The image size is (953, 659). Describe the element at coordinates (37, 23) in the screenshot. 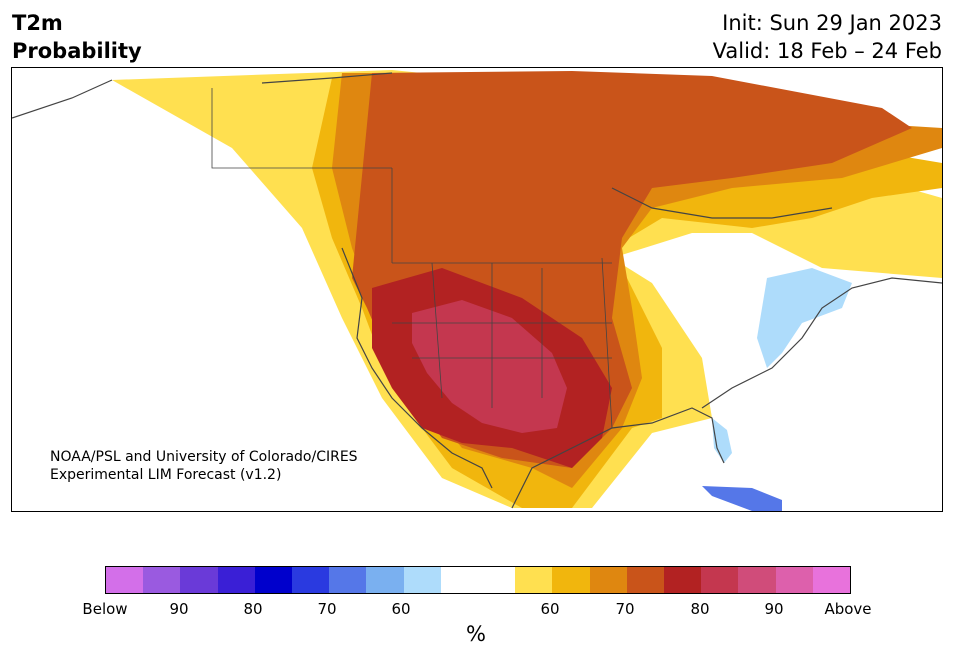

I see `title-line-1: T2m` at that location.